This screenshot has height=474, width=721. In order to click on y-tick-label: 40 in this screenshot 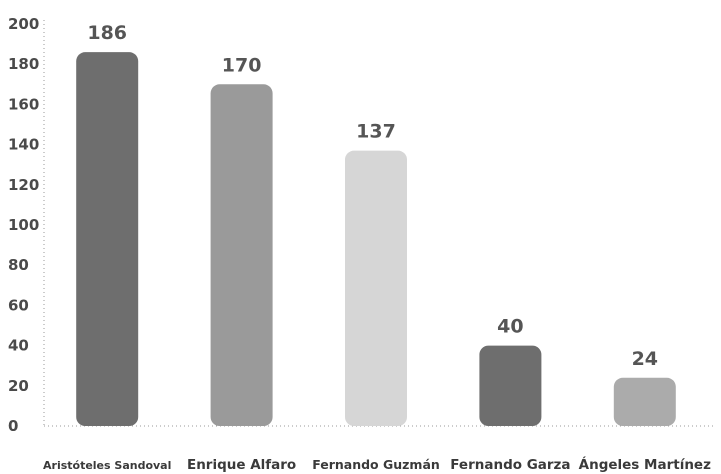, I will do `click(18, 346)`.